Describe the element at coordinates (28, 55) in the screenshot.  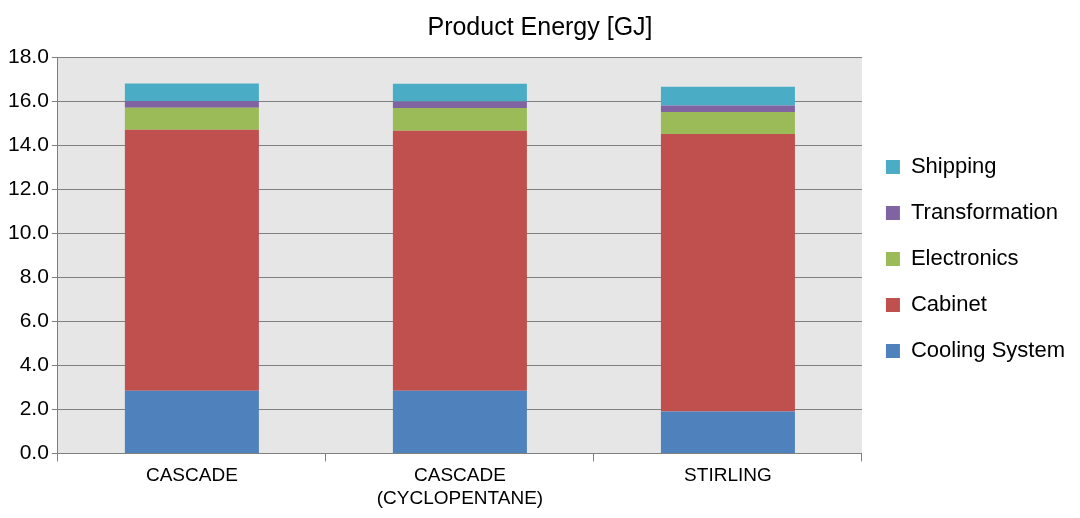
I see `y-tick-label: 18.0` at that location.